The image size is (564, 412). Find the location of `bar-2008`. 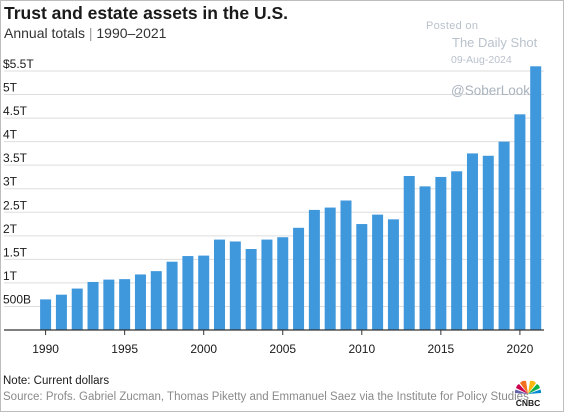

bar-2008 is located at coordinates (330, 268).